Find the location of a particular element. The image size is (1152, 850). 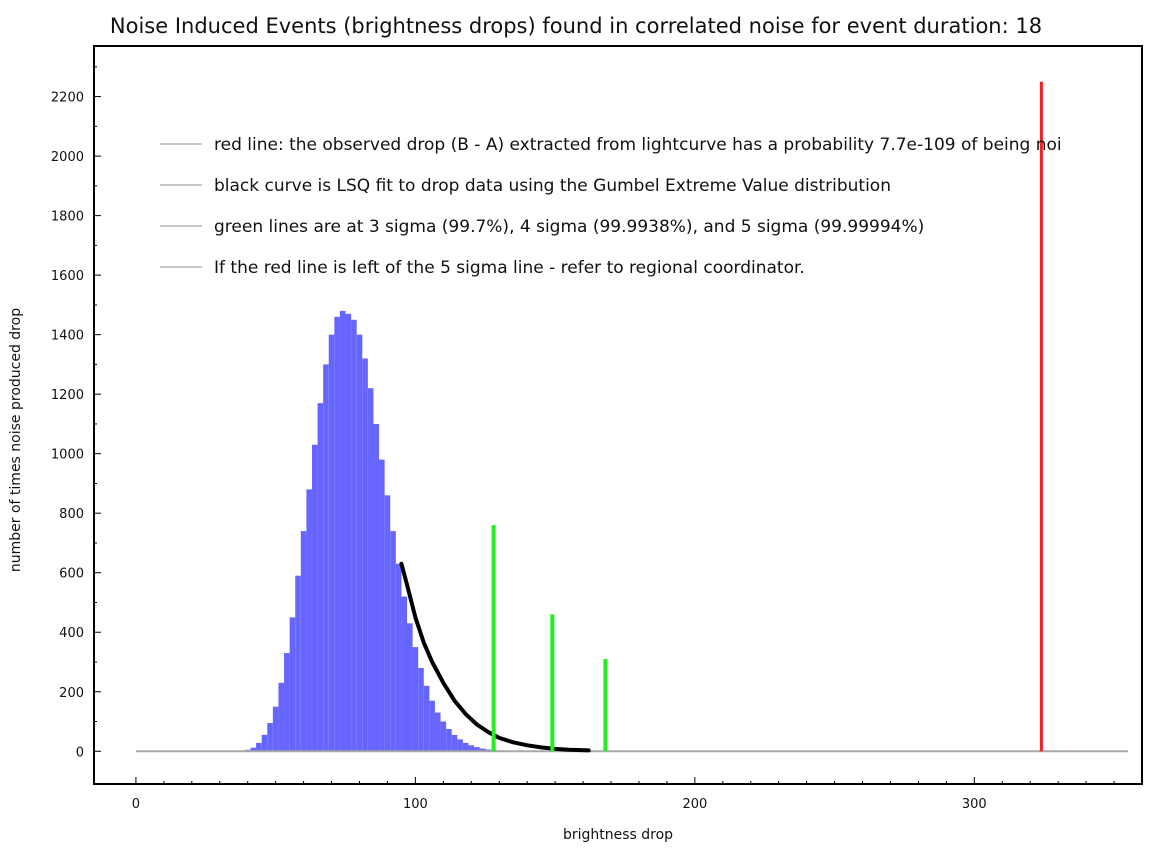

y-tick-label: 2200 is located at coordinates (67, 98).